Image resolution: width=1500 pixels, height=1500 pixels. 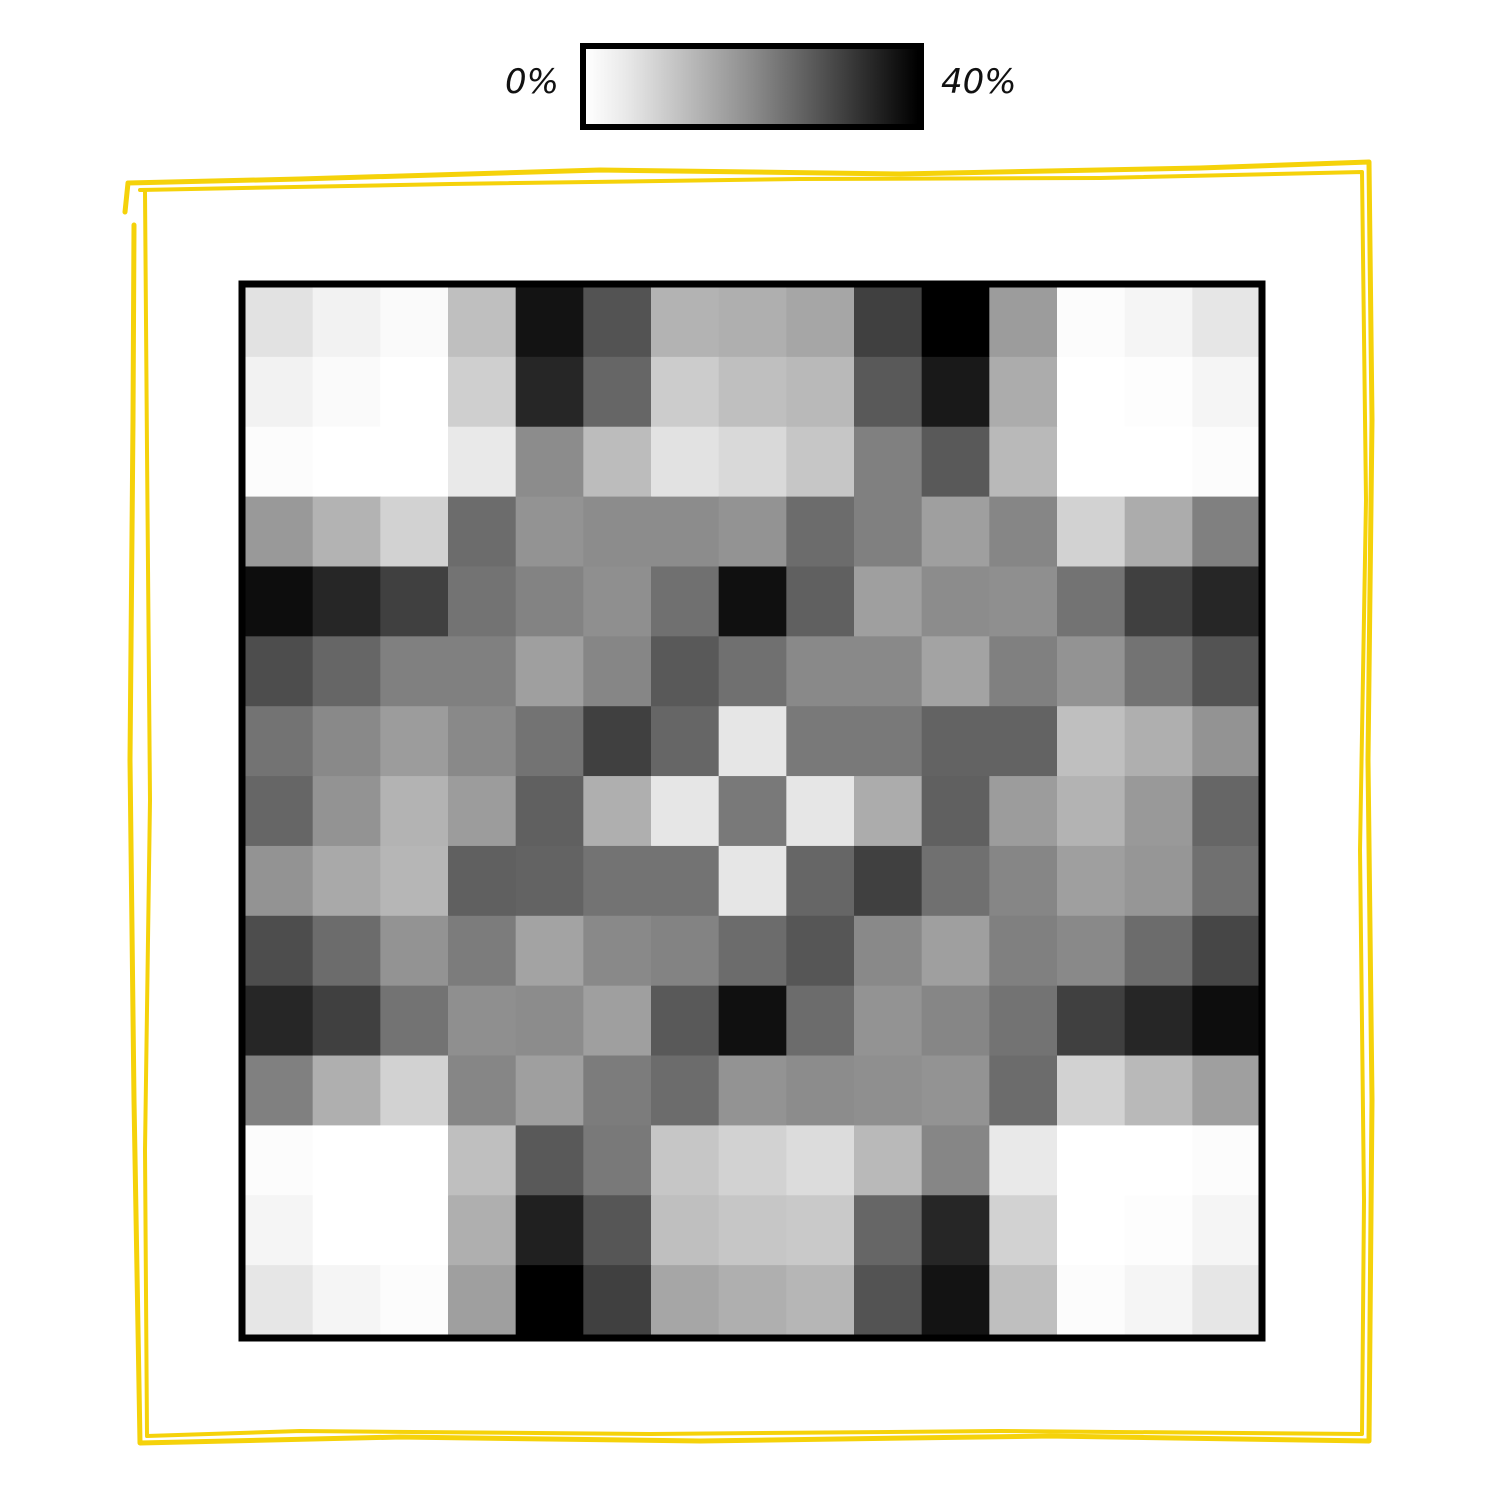 What do you see at coordinates (1023, 1160) in the screenshot?
I see `heatmap-cell-r12-c11` at bounding box center [1023, 1160].